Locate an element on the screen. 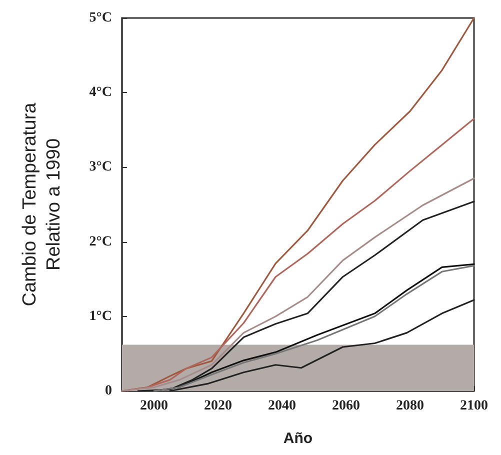 This screenshot has height=455, width=501. y-tick-label: 1°C is located at coordinates (100, 316).